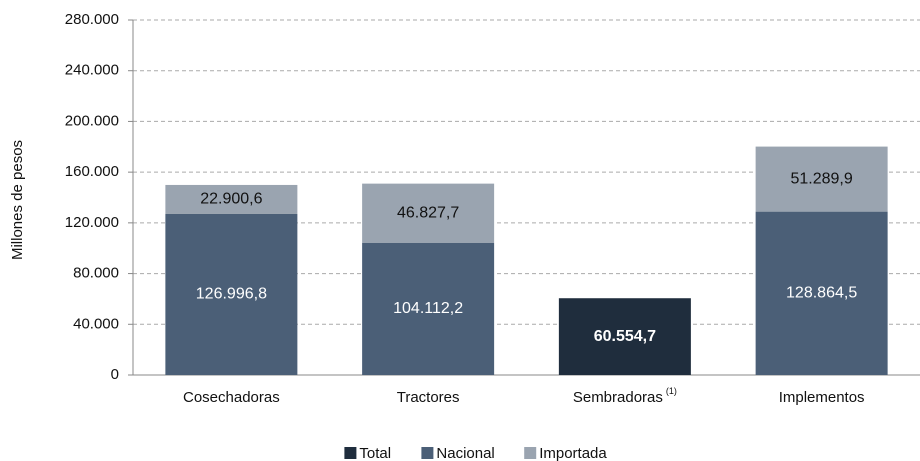 The image size is (920, 461). I want to click on category-name: Implementos, so click(822, 397).